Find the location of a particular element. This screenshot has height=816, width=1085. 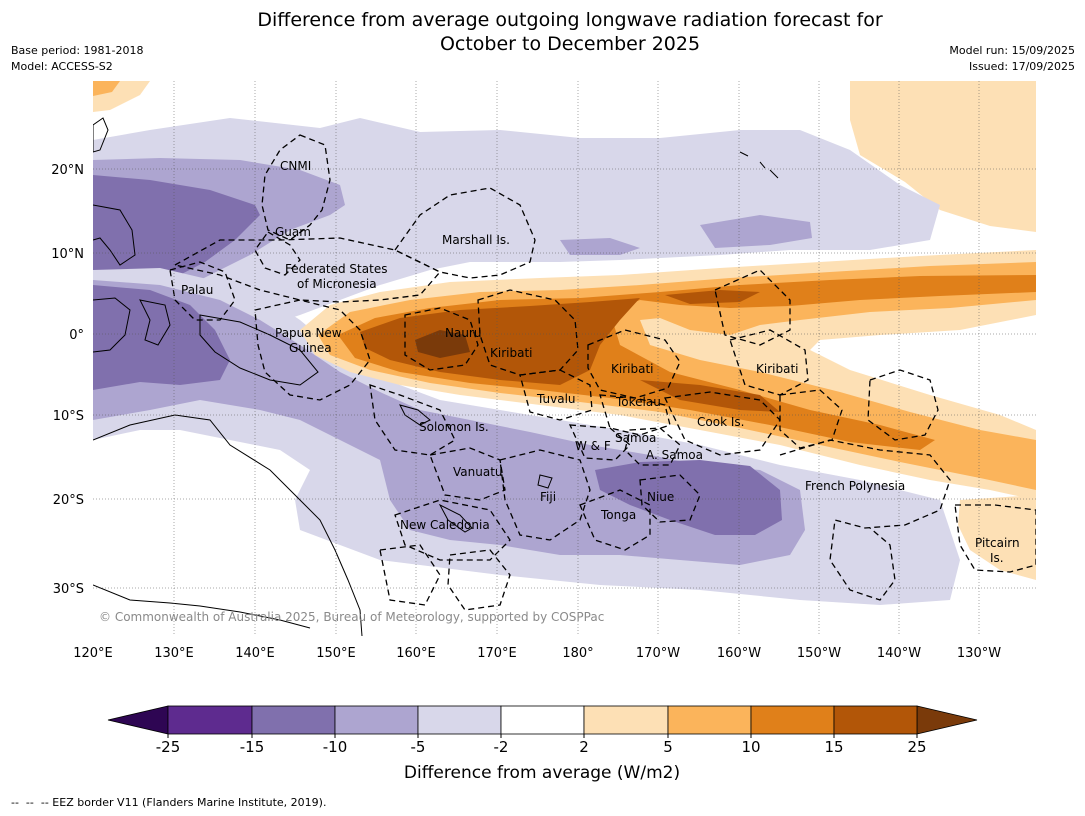

eez-png is located at coordinates (312, 350).